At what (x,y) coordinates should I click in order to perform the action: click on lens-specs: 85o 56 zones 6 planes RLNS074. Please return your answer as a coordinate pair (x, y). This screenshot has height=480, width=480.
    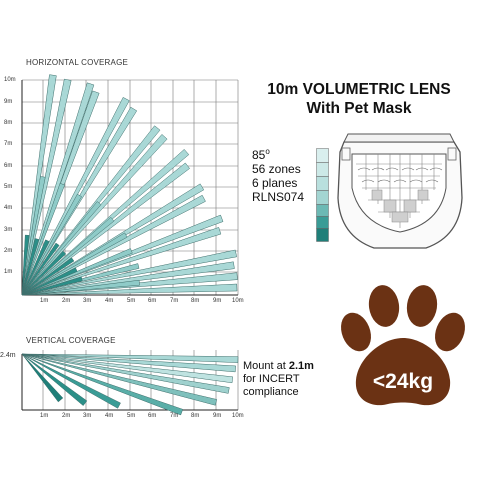
    Looking at the image, I should click on (278, 174).